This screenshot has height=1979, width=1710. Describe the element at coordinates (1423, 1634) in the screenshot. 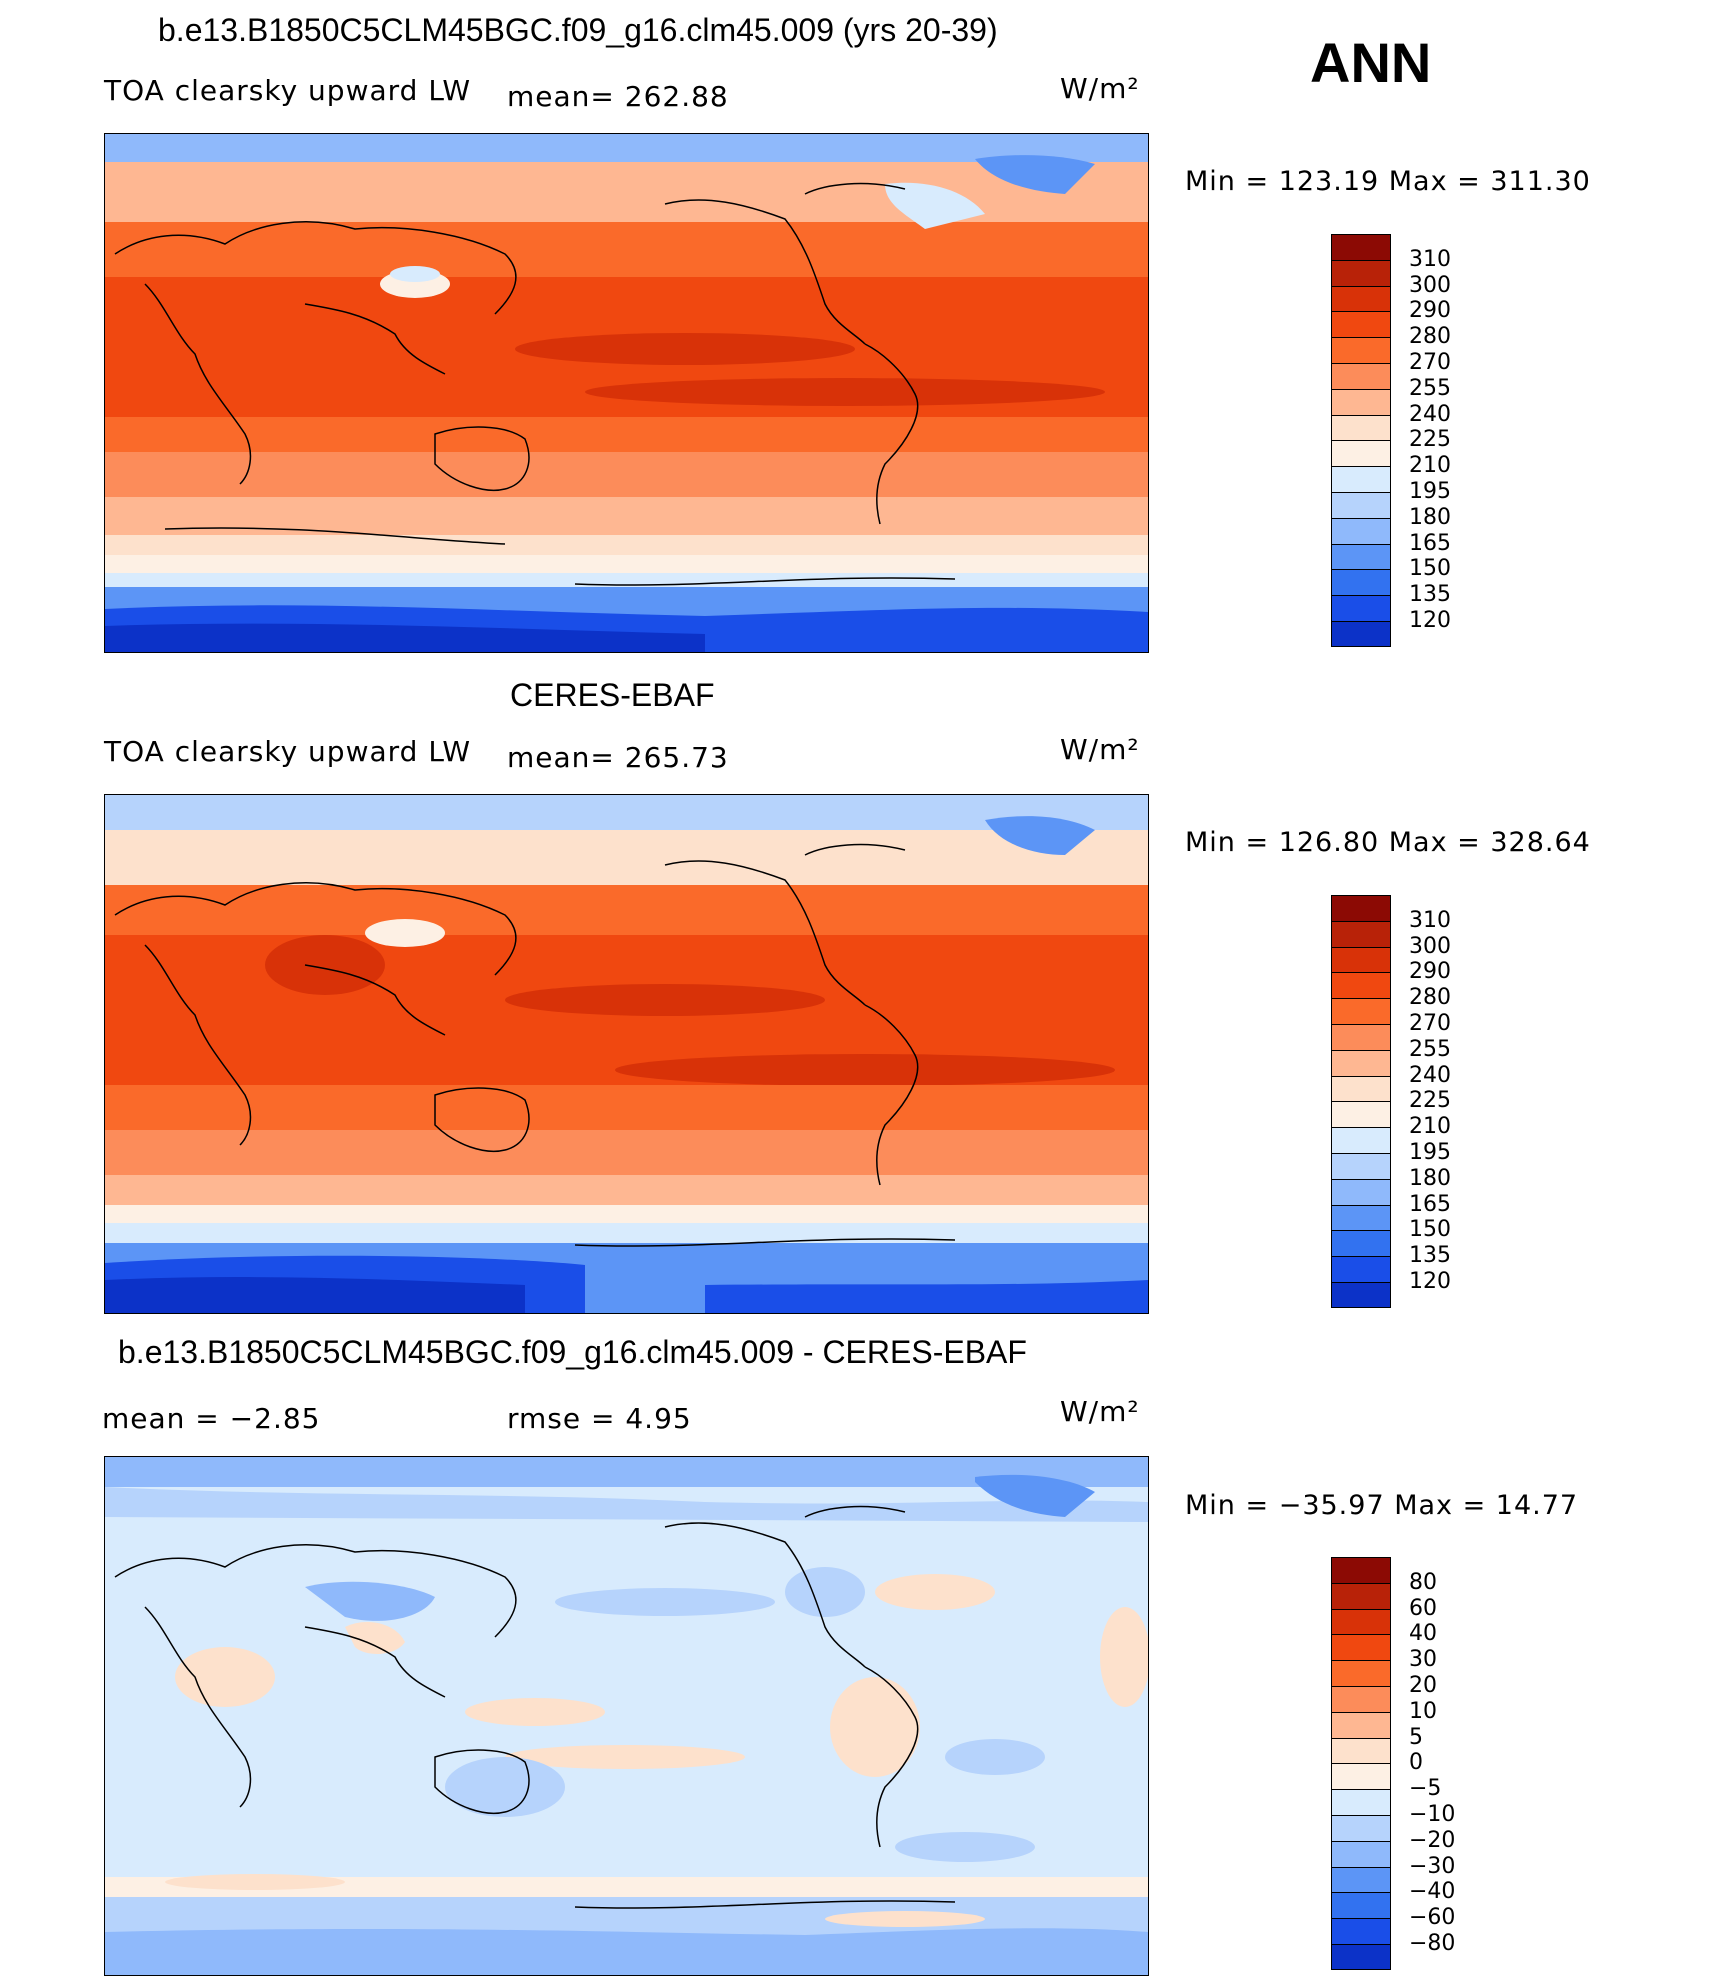

I see `panel-3-colorbar-label: 40` at that location.